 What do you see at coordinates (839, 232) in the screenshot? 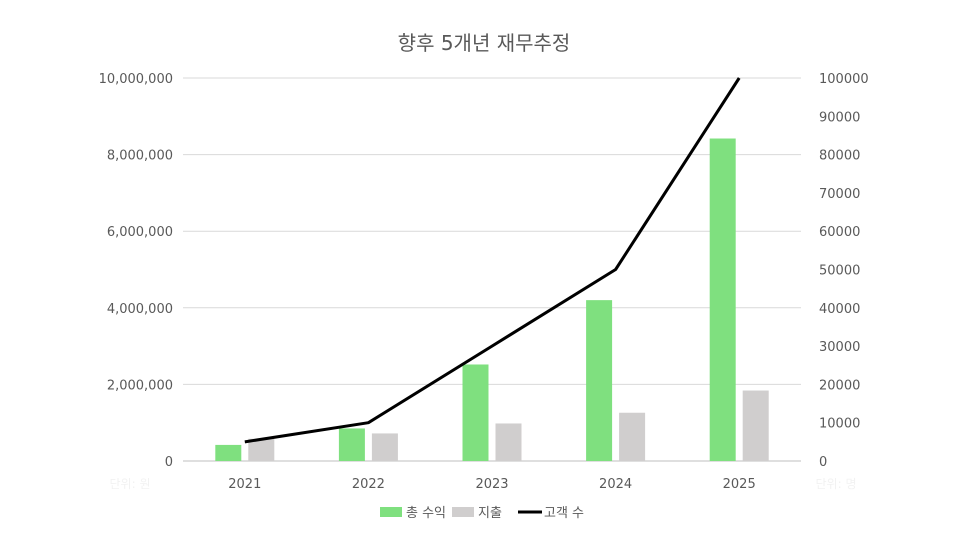
I see `right-axis-tick-label: 60000` at bounding box center [839, 232].